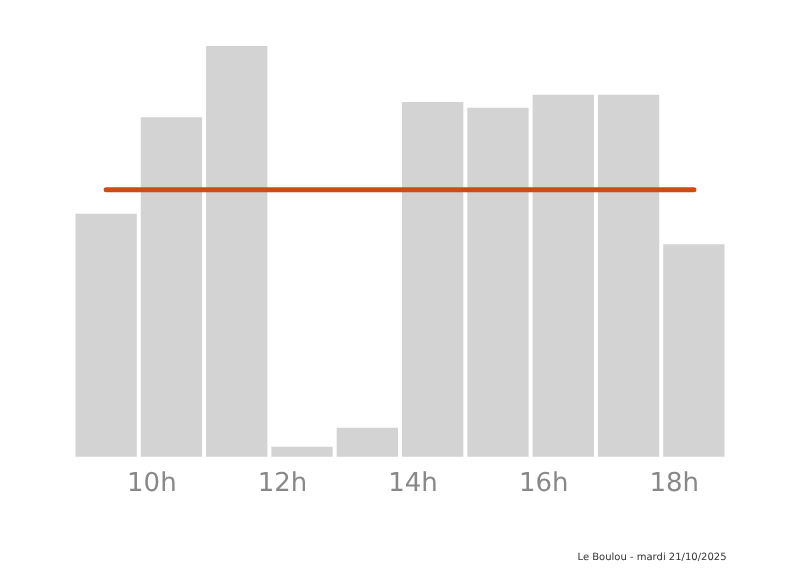  What do you see at coordinates (543, 484) in the screenshot?
I see `x-tick-label: 16h` at bounding box center [543, 484].